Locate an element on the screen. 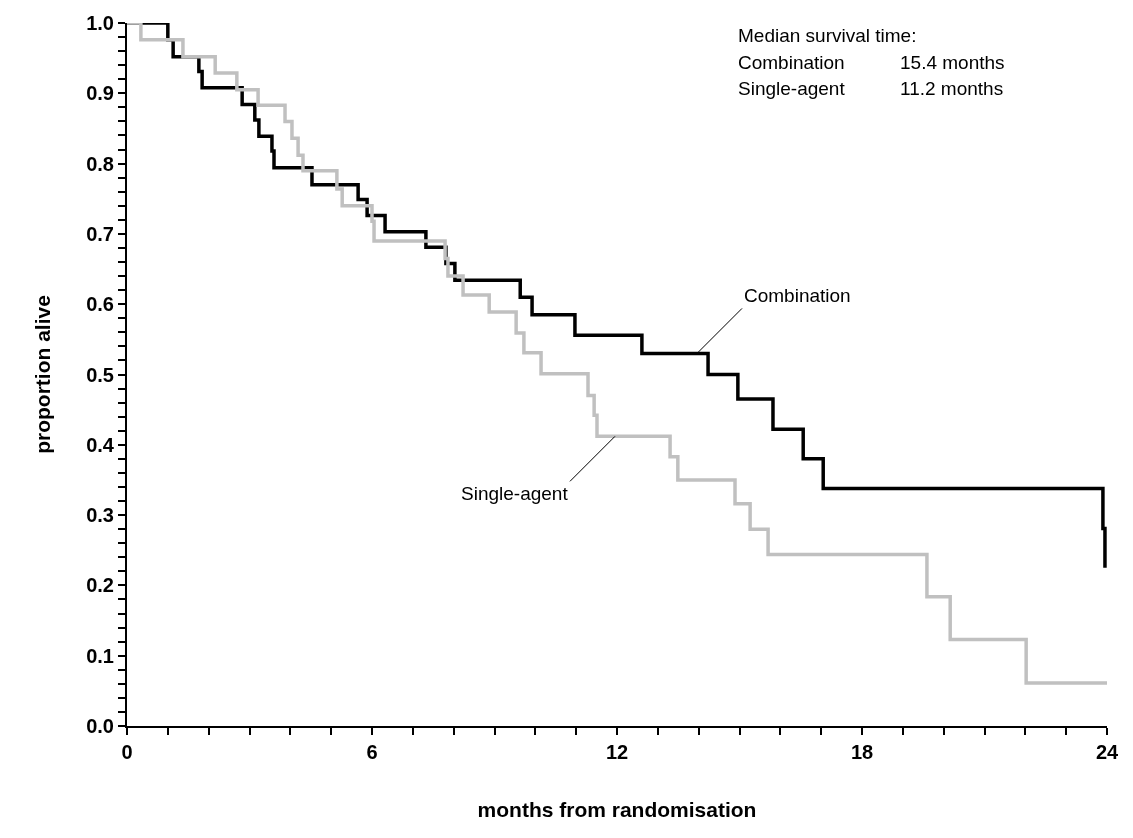 The image size is (1133, 838). annotation: 15.4 months is located at coordinates (952, 62).